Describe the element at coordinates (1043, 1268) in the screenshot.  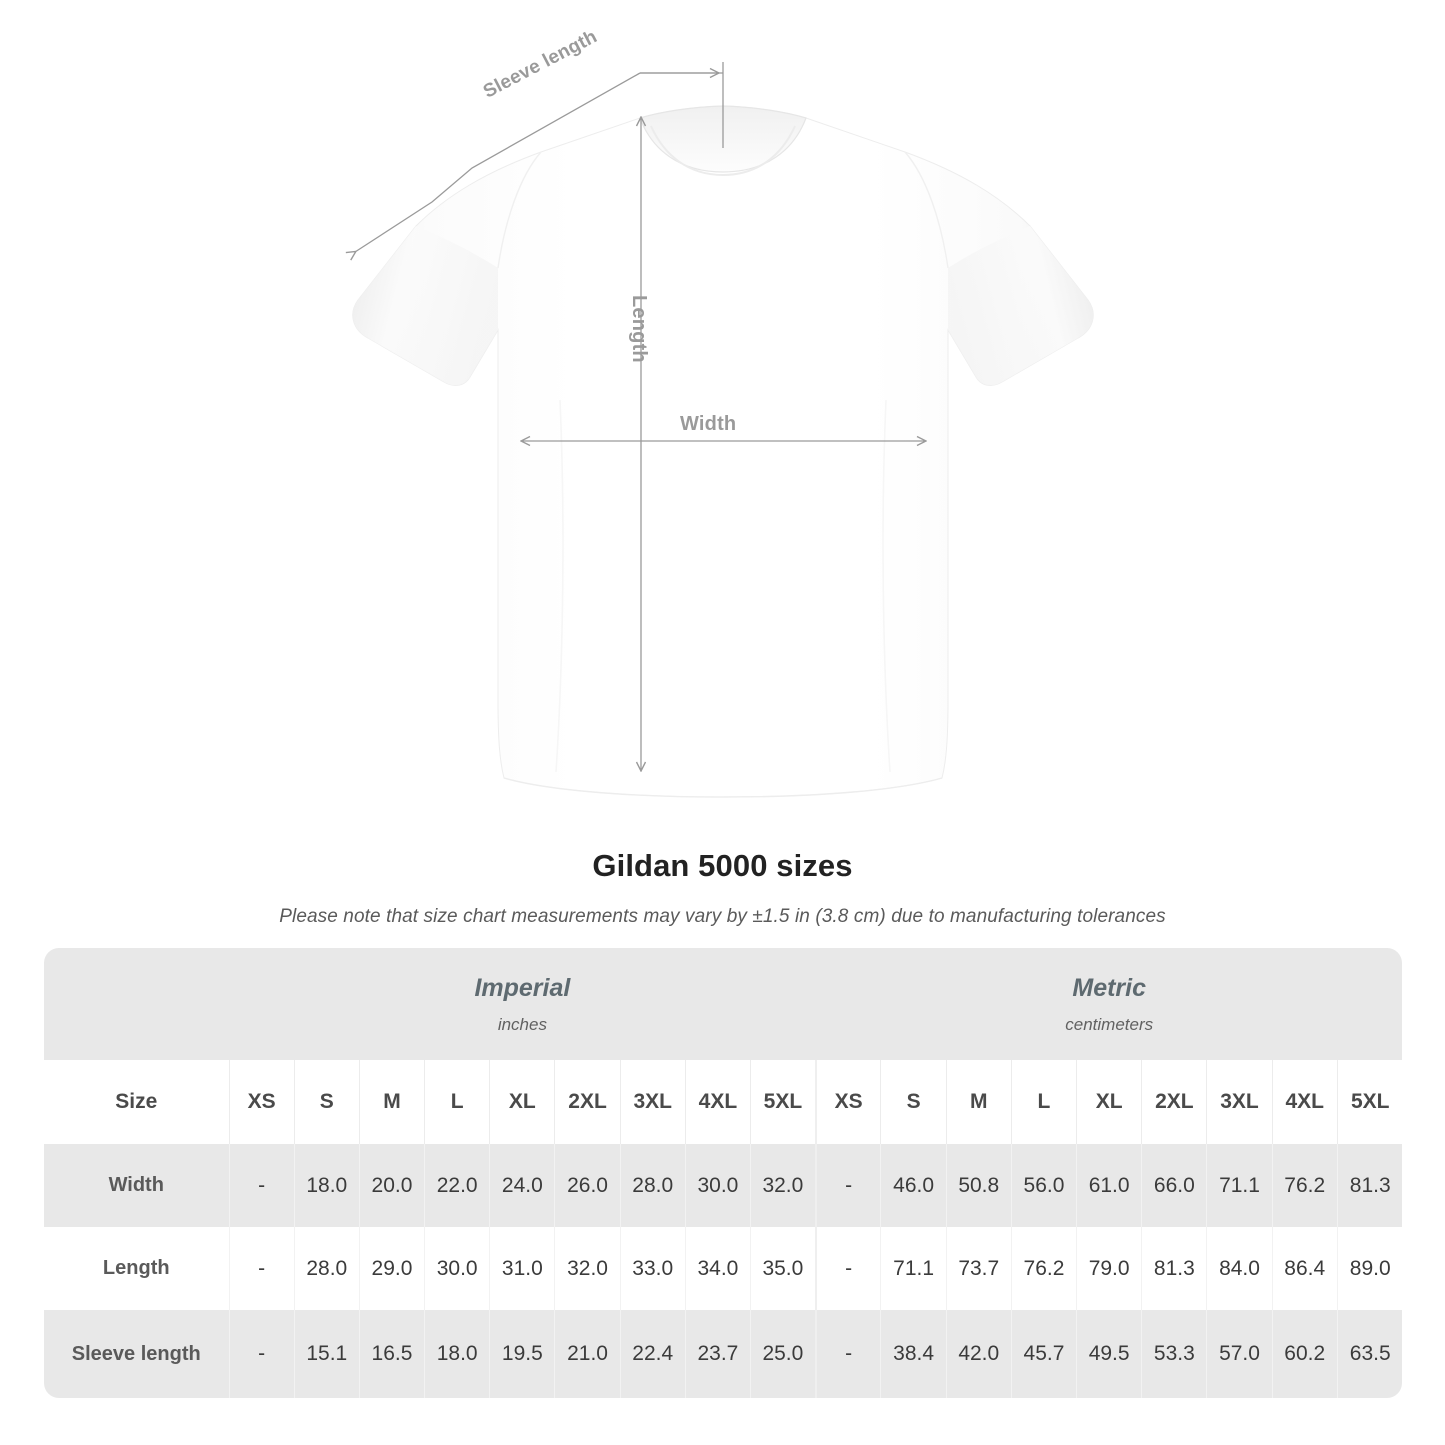
I see `cell-length-12: 76.2` at that location.